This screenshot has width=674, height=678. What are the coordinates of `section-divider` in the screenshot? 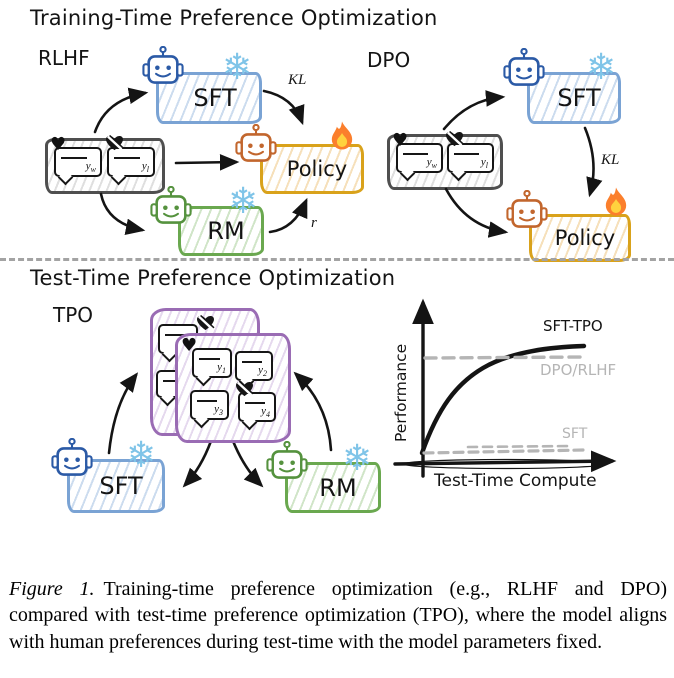 It's located at (337, 259).